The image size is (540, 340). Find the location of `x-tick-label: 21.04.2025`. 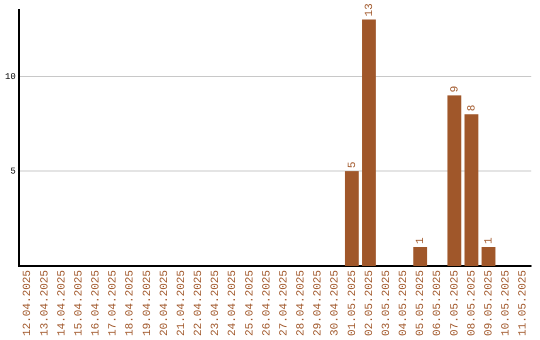

x-tick-label: 21.04.2025 is located at coordinates (182, 303).